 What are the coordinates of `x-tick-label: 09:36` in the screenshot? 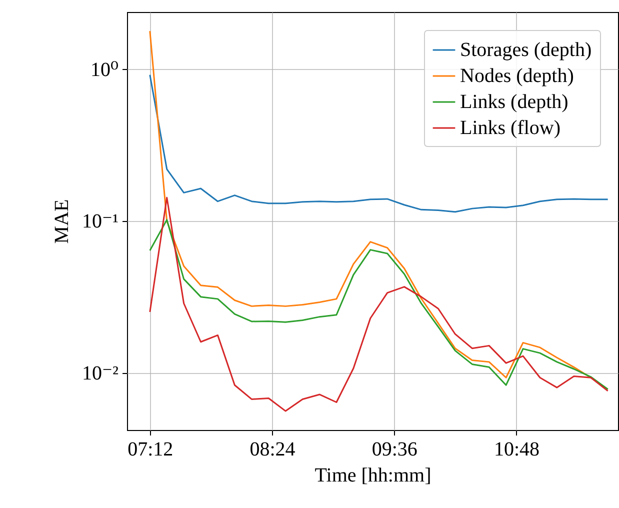 It's located at (395, 449).